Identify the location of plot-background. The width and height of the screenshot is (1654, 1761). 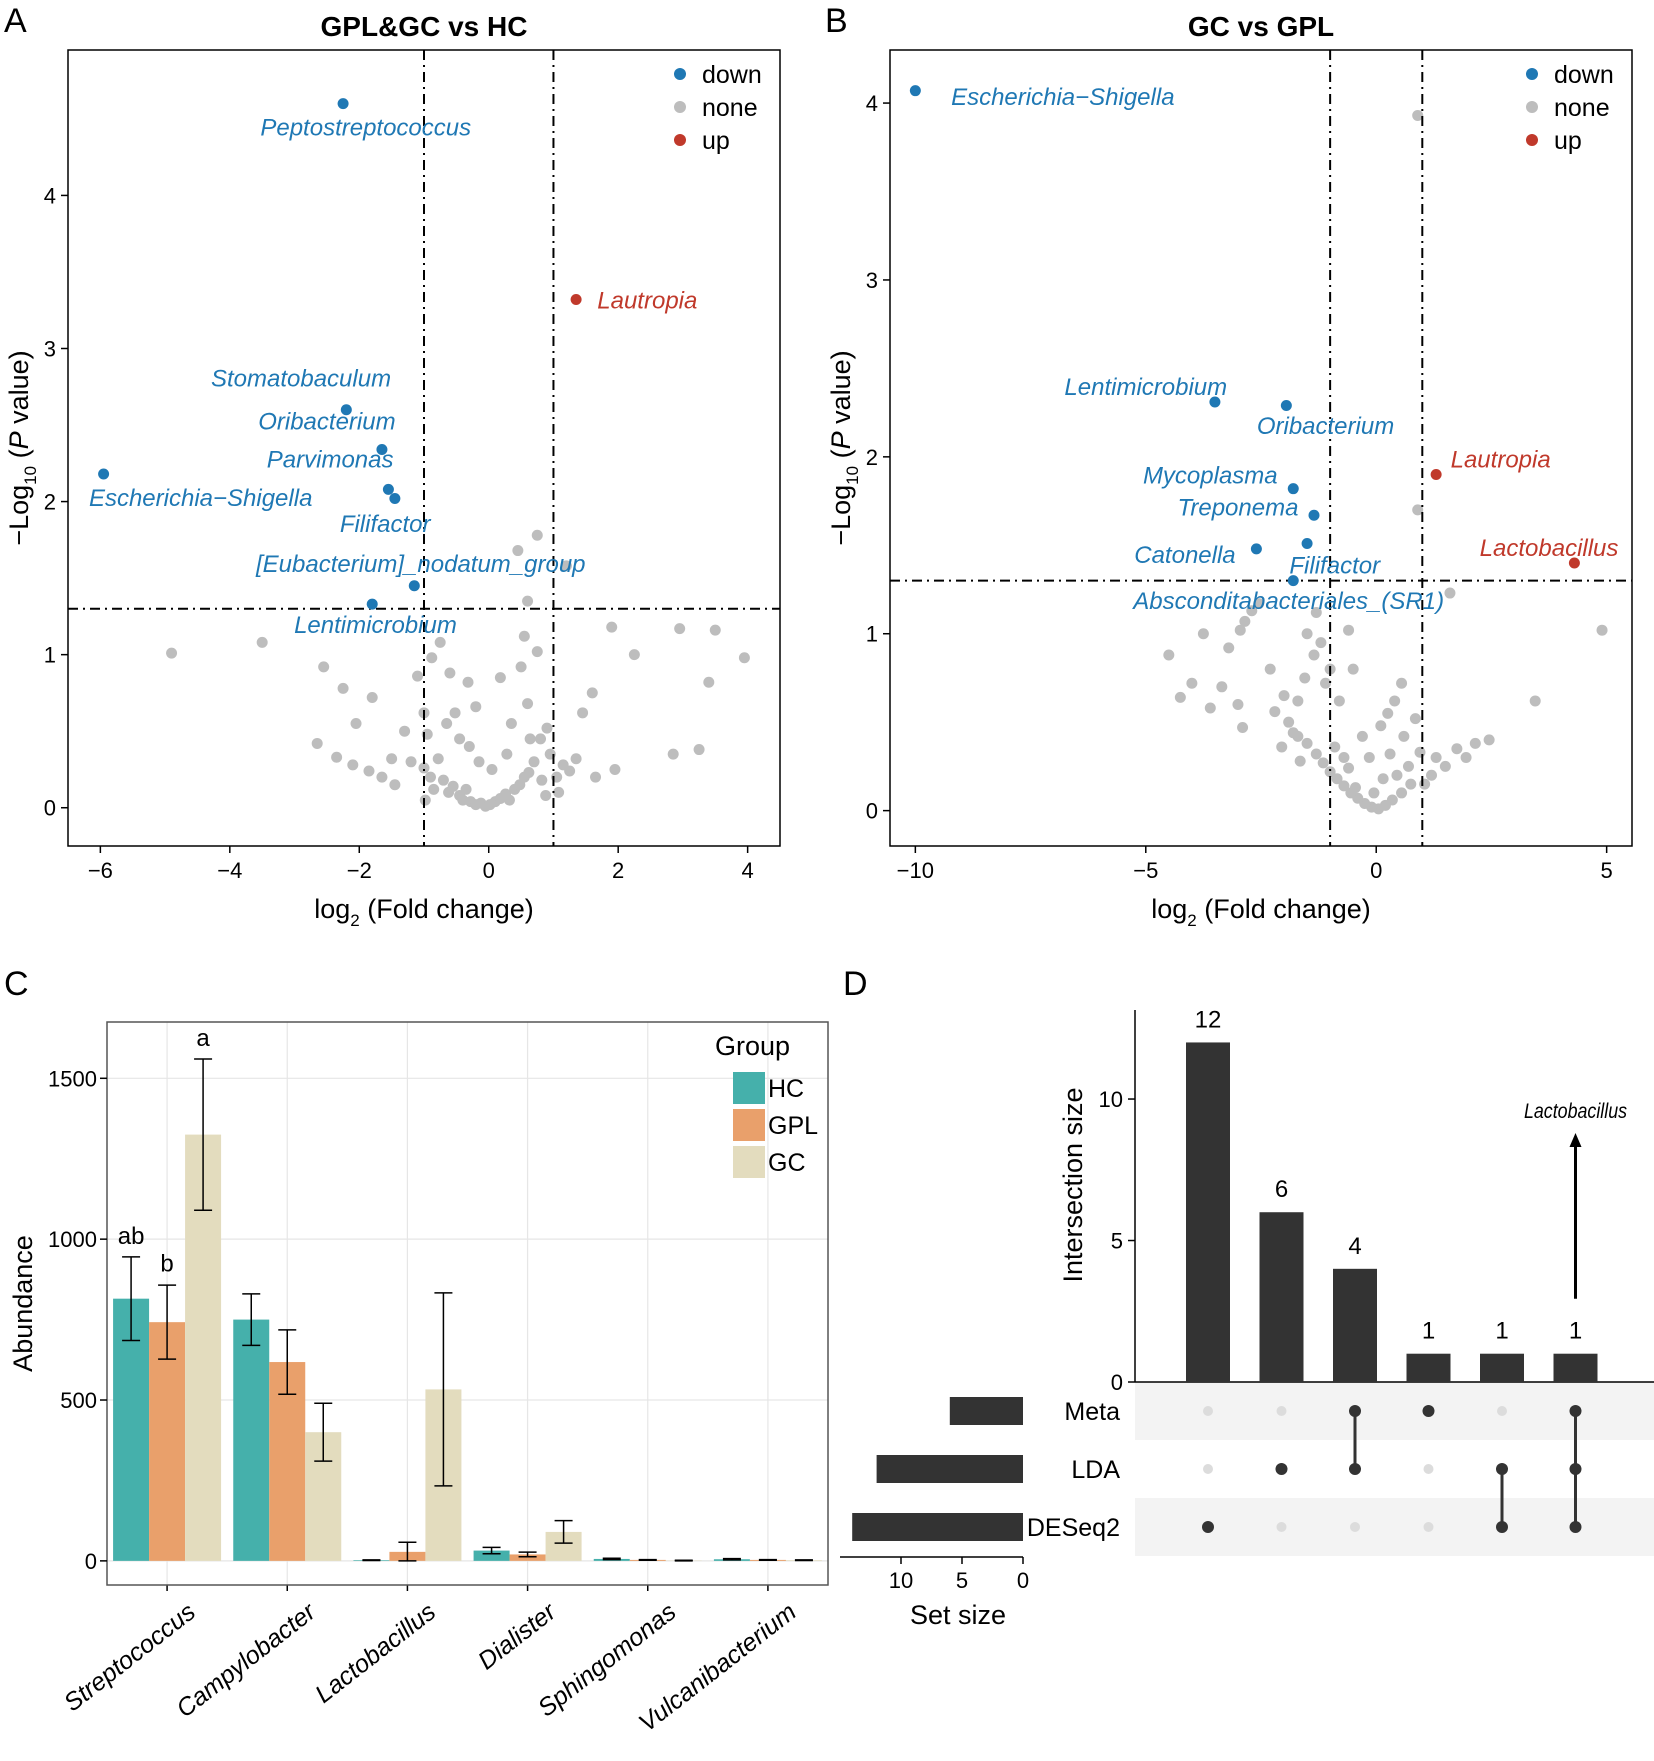
(467, 1303).